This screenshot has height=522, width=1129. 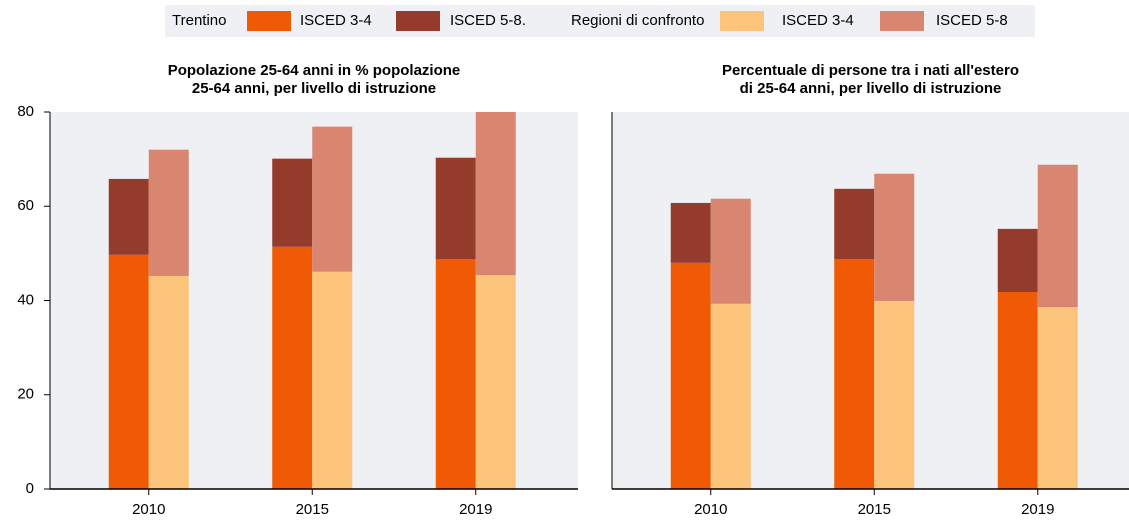 What do you see at coordinates (488, 20) in the screenshot?
I see `legend-label: ISCED 5-8.` at bounding box center [488, 20].